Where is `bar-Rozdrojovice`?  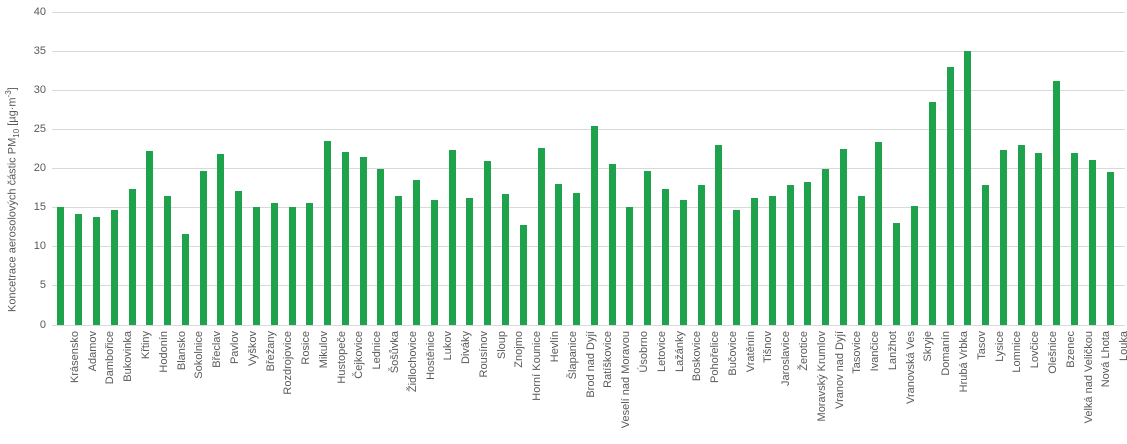 bar-Rozdrojovice is located at coordinates (274, 264).